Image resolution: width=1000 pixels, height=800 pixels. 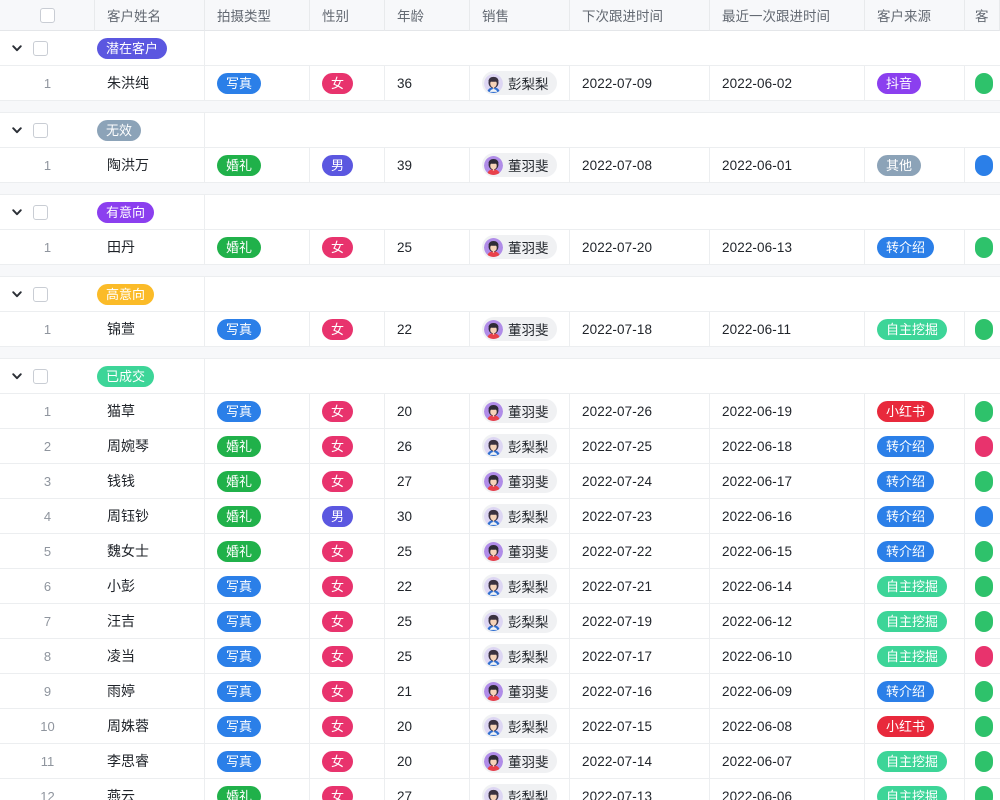 I want to click on cell-next-followup: 2022-07-24, so click(x=640, y=481).